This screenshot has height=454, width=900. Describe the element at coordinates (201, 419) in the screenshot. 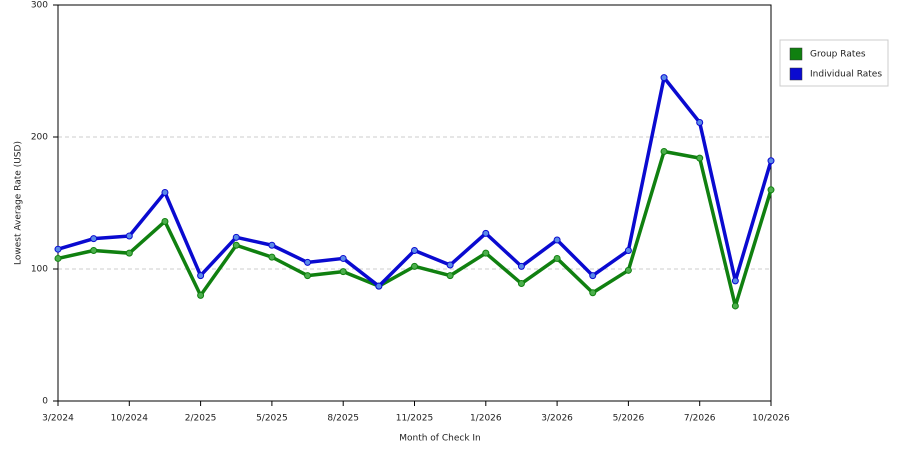

I see `x-tick-label: 2/2025` at that location.